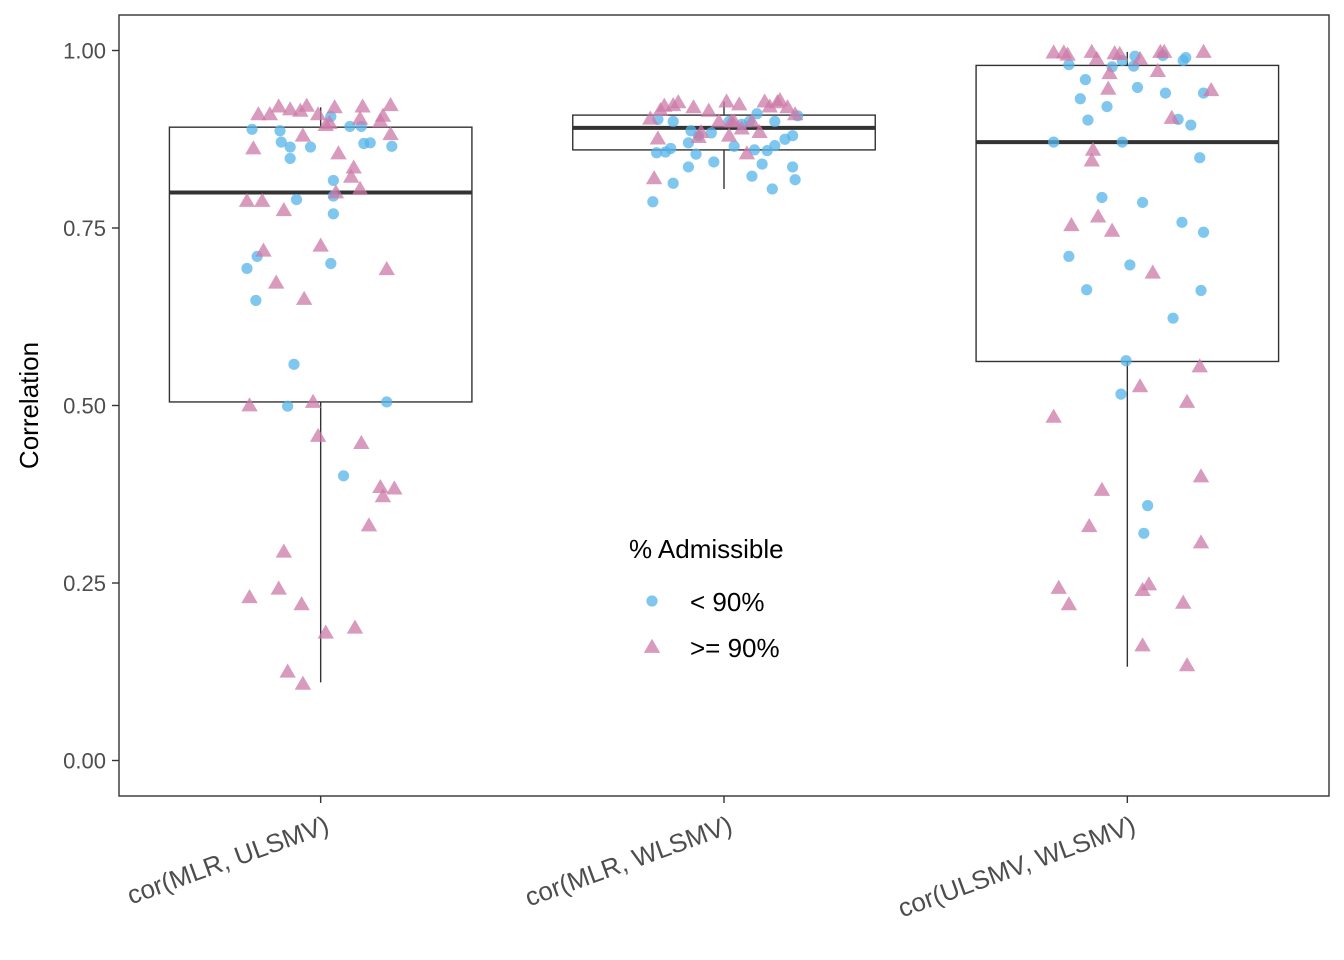 This screenshot has height=960, width=1344. What do you see at coordinates (84, 51) in the screenshot?
I see `y-tick-label: 1.00` at bounding box center [84, 51].